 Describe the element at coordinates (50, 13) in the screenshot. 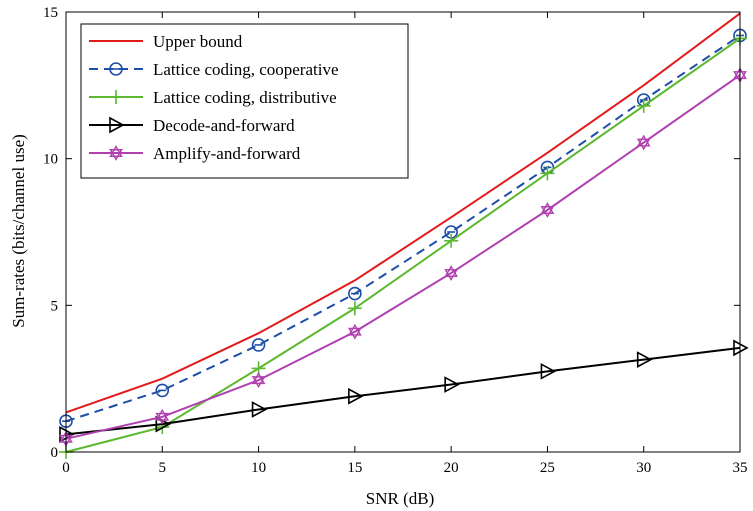

I see `y-tick-label: 15` at that location.